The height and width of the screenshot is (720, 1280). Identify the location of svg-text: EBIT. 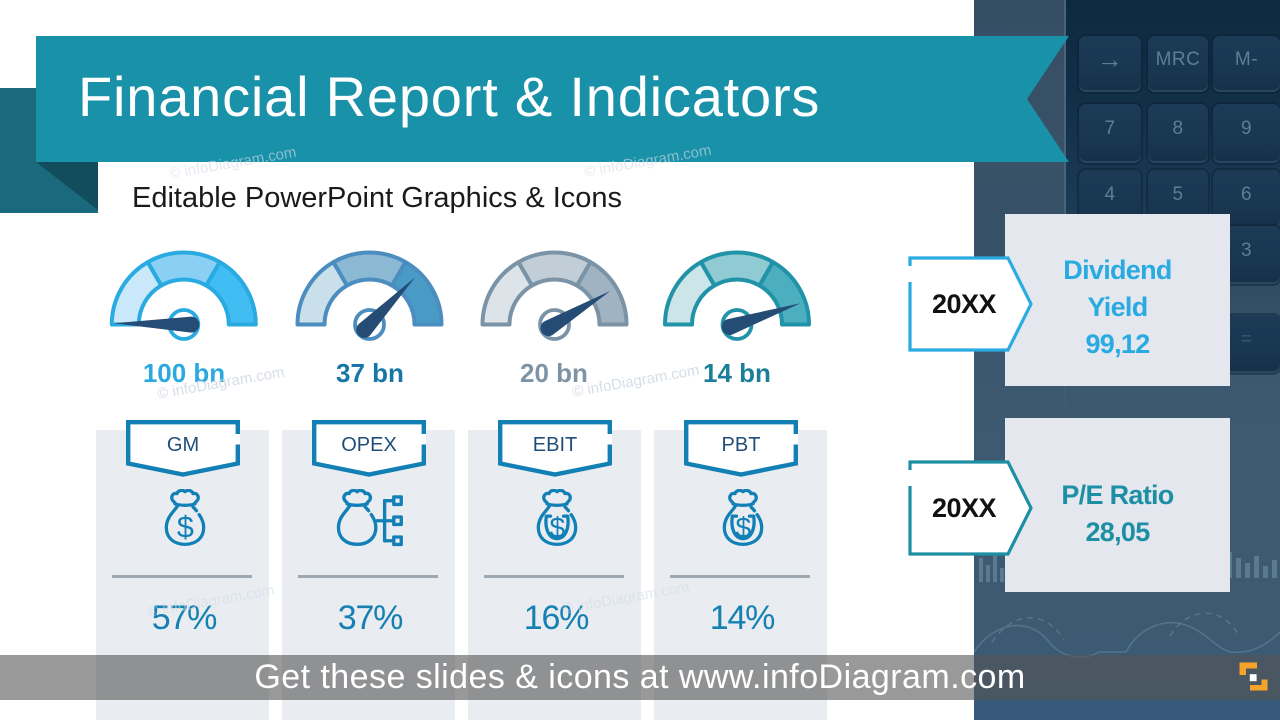
(555, 445).